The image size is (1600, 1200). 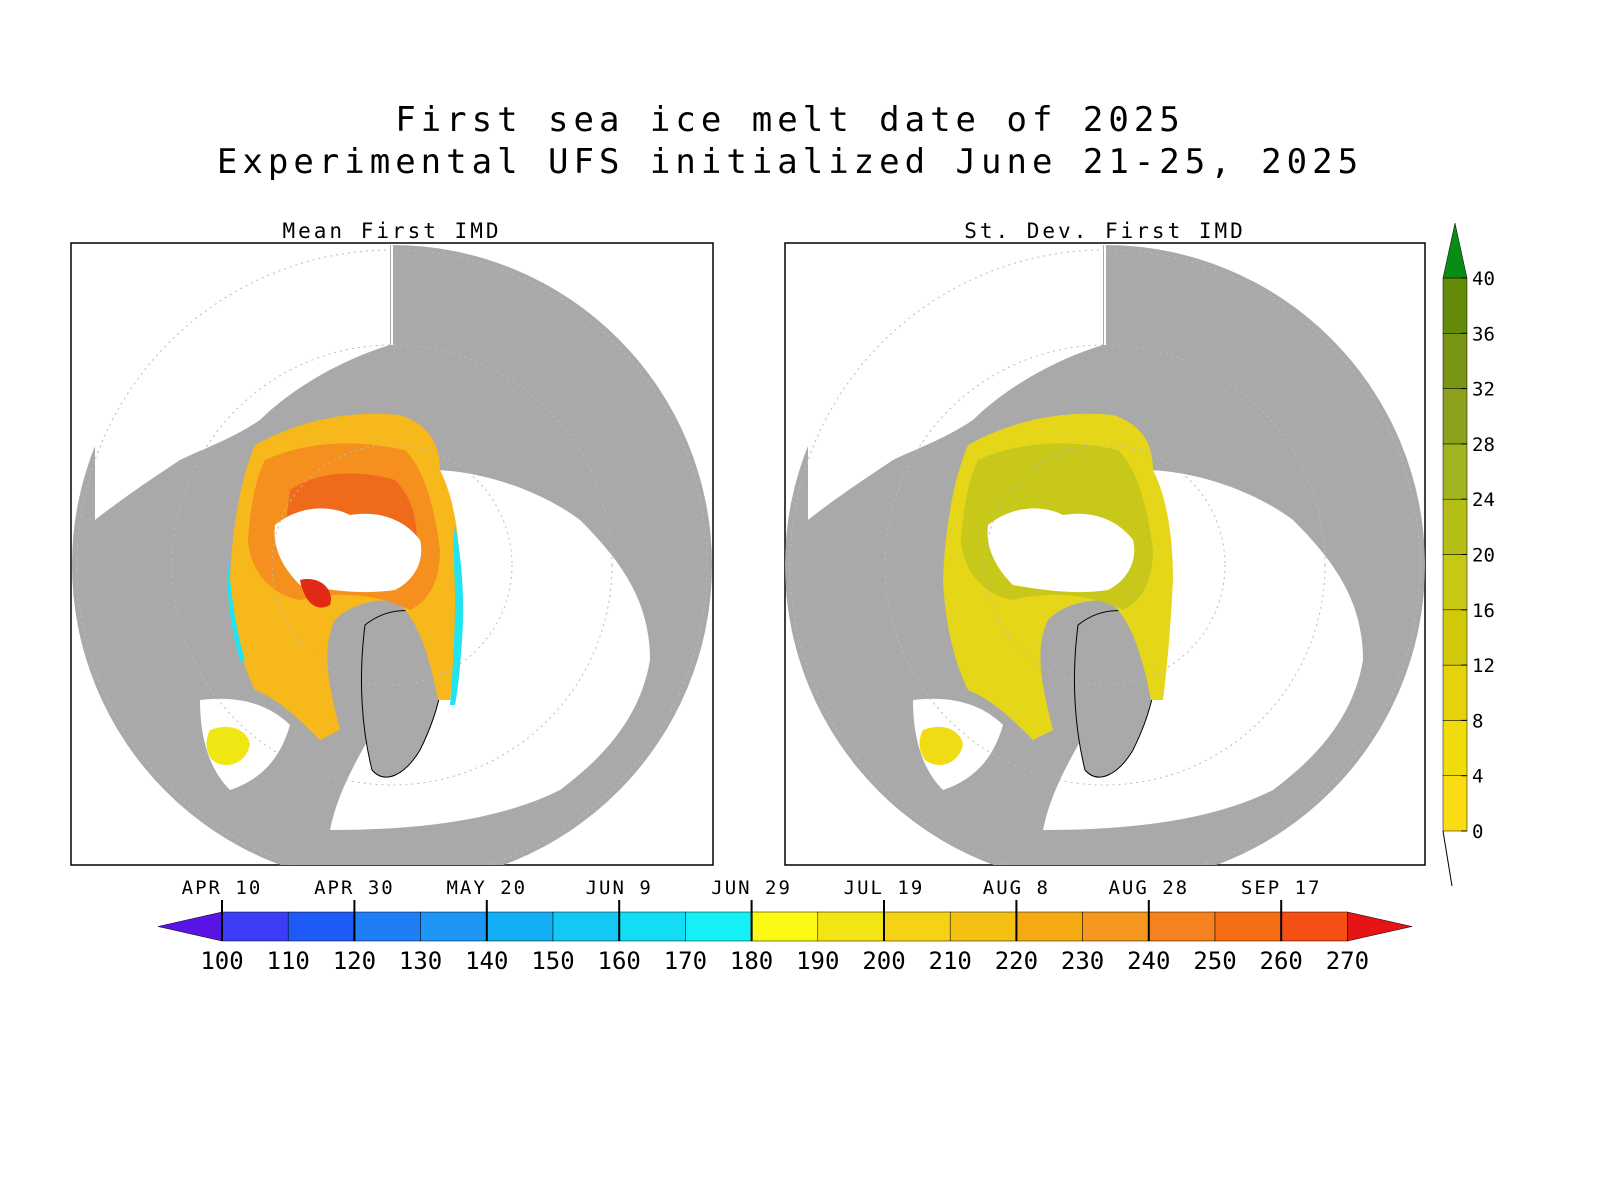 I want to click on colorbar-value-label: 260, so click(x=1281, y=961).